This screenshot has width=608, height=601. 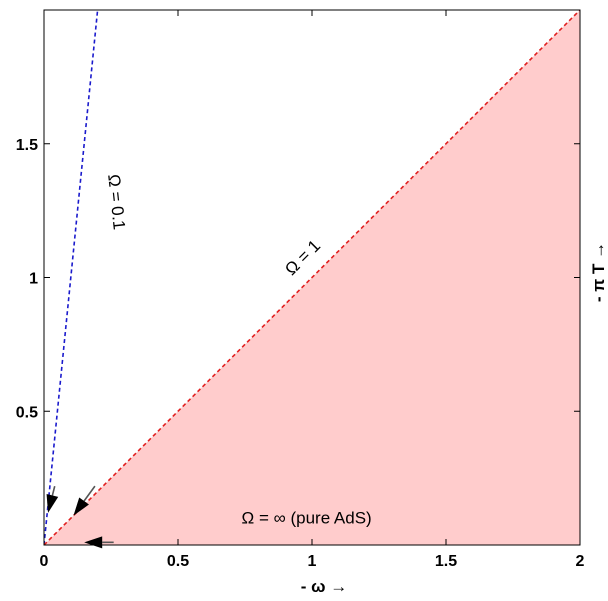 I want to click on x-axis-label: - ω →, so click(x=324, y=586).